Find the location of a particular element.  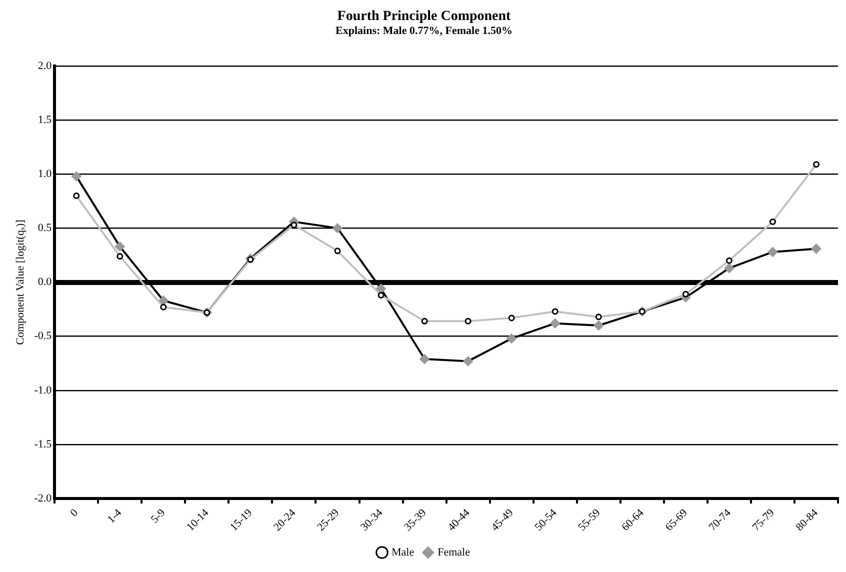

chart-subtitle: Explains: Male 0.77%, Female 1.50% is located at coordinates (424, 31).